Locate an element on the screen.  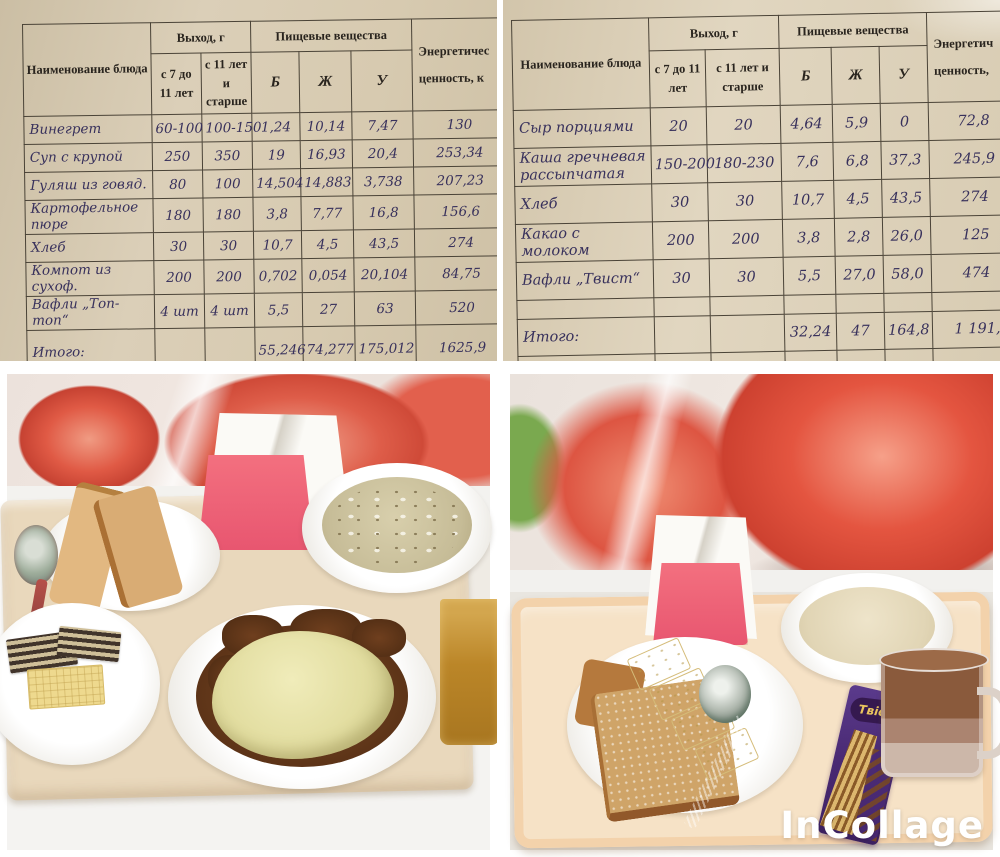
table-cell: 5,5 is located at coordinates (278, 310).